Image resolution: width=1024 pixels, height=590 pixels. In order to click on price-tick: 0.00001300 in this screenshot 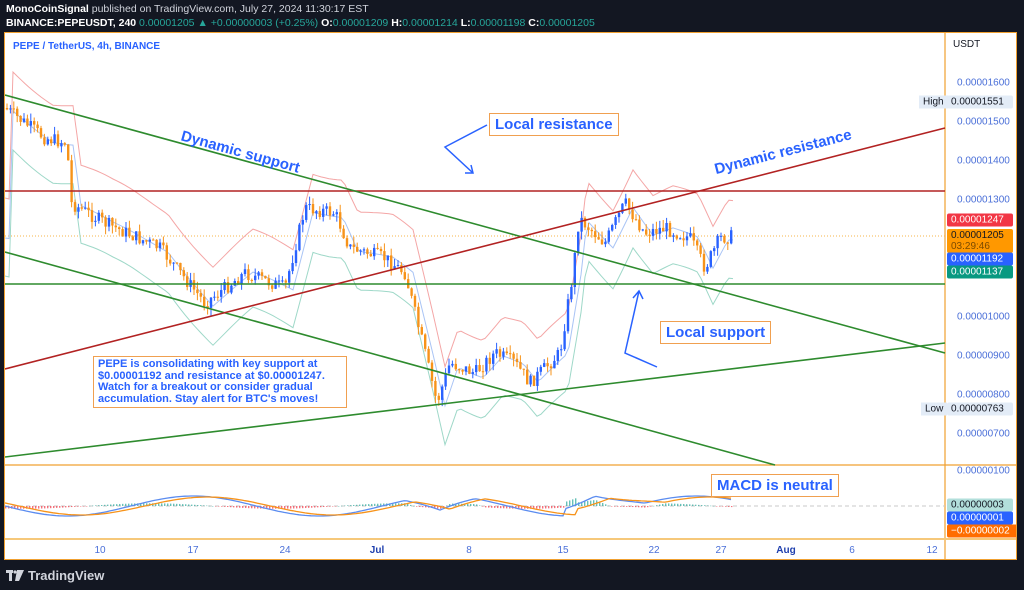, I will do `click(983, 200)`.